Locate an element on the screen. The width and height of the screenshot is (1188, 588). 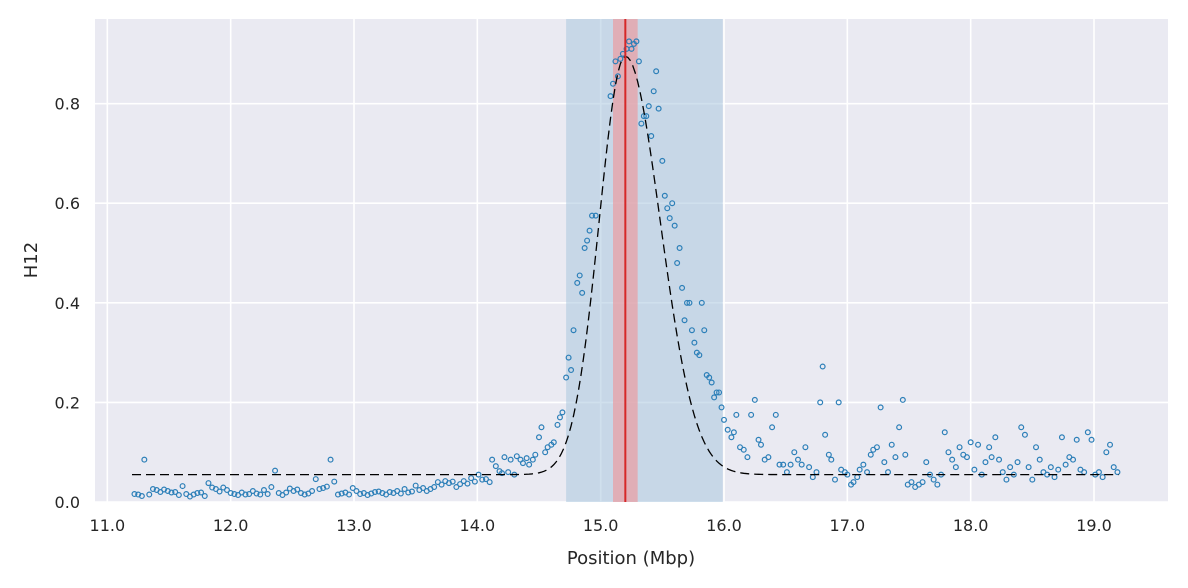
y-tick-label: 0.4 is located at coordinates (67, 303).